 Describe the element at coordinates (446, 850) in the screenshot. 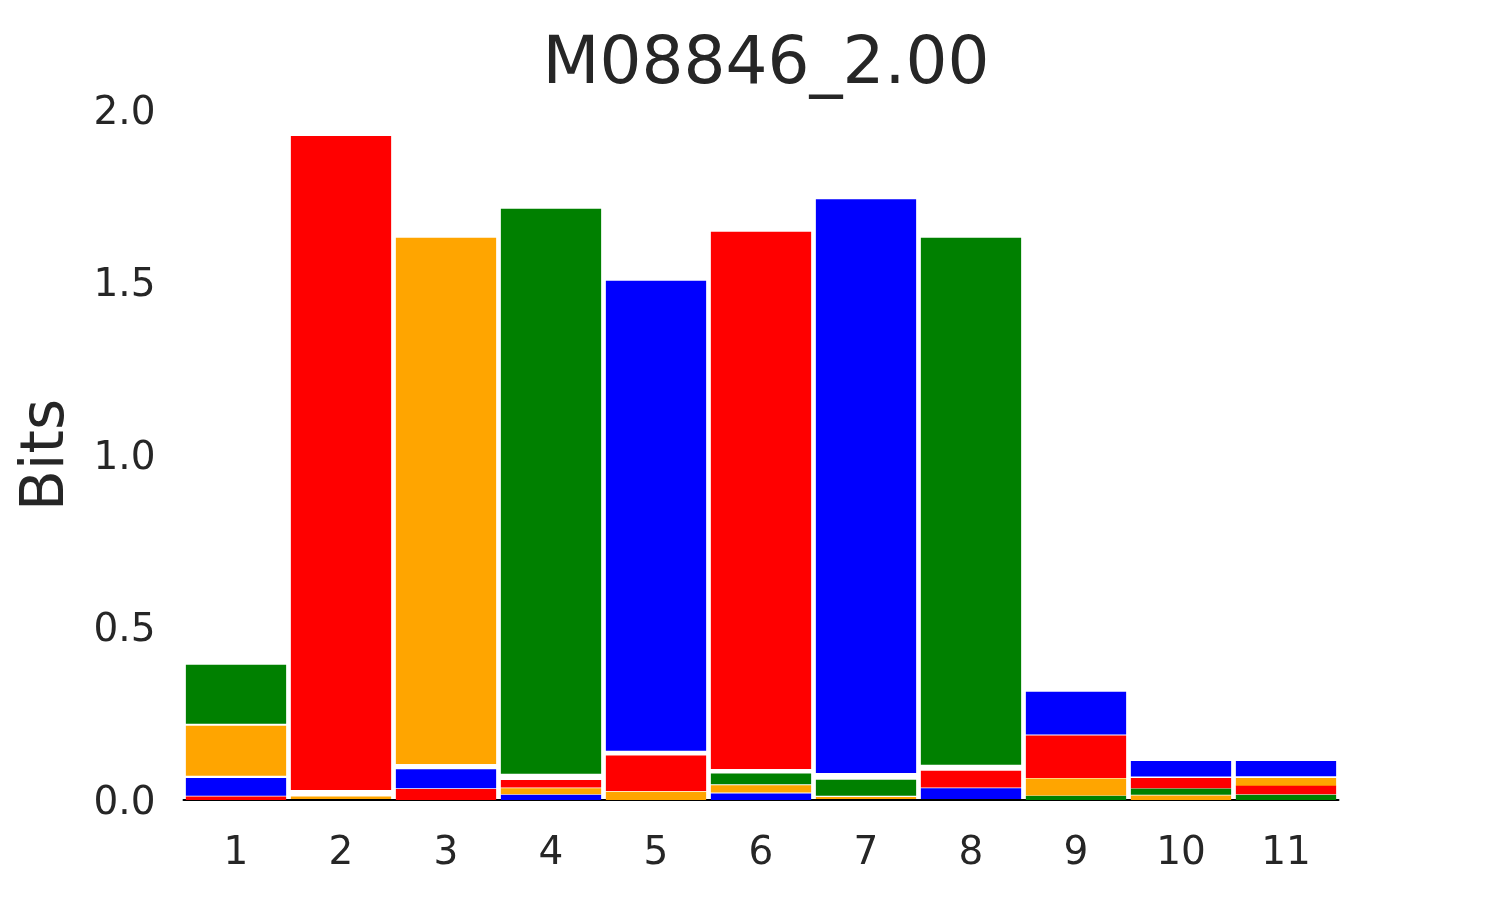

I see `x-tick-label: 3` at that location.